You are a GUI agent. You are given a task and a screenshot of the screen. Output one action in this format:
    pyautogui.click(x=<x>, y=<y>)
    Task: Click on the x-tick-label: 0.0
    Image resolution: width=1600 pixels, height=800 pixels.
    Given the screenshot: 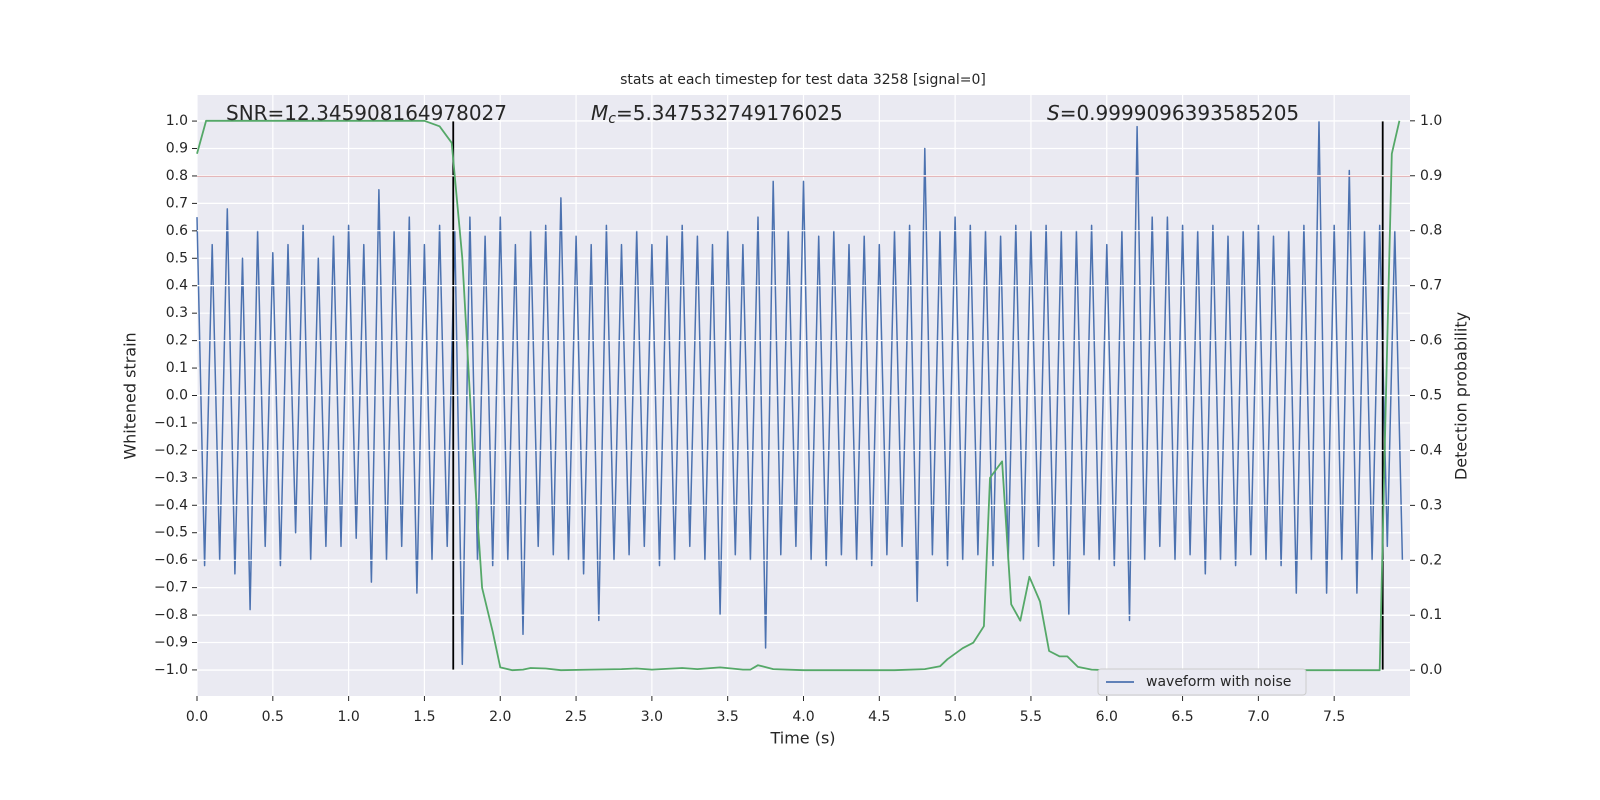 What is the action you would take?
    pyautogui.click(x=197, y=717)
    